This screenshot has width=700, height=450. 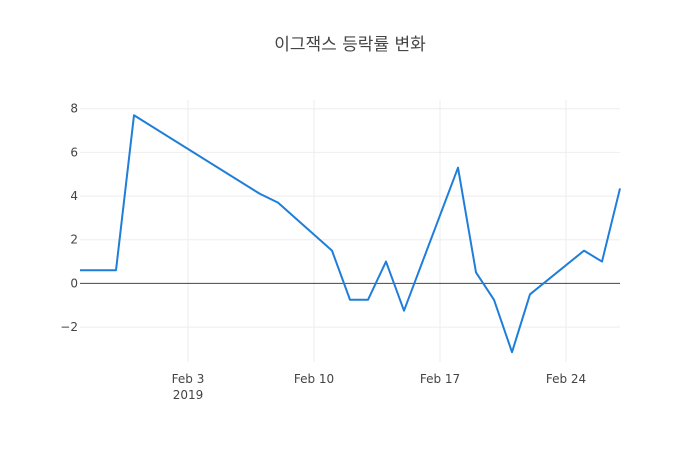 What do you see at coordinates (74, 152) in the screenshot?
I see `y-tick-label: 6` at bounding box center [74, 152].